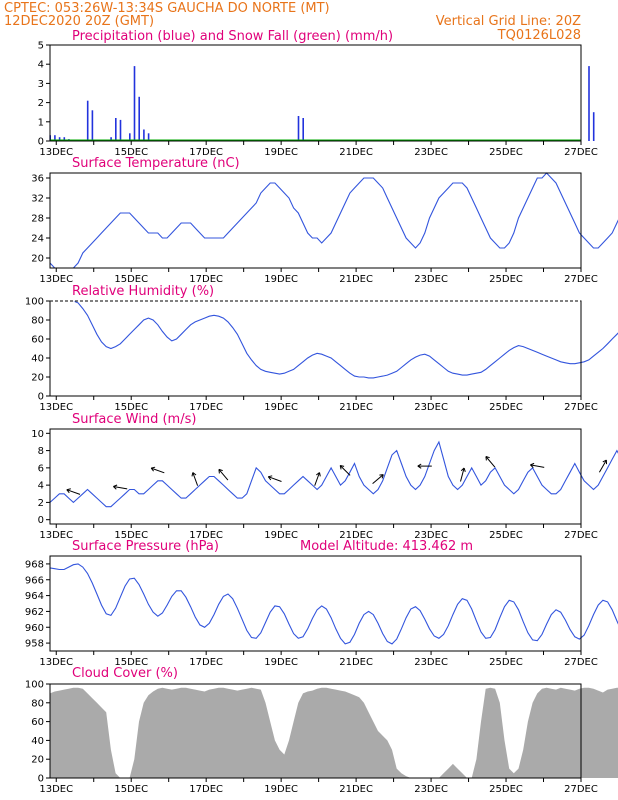 This screenshot has height=800, width=618. I want to click on temperature-xtick-label: 15DEC, so click(131, 279).